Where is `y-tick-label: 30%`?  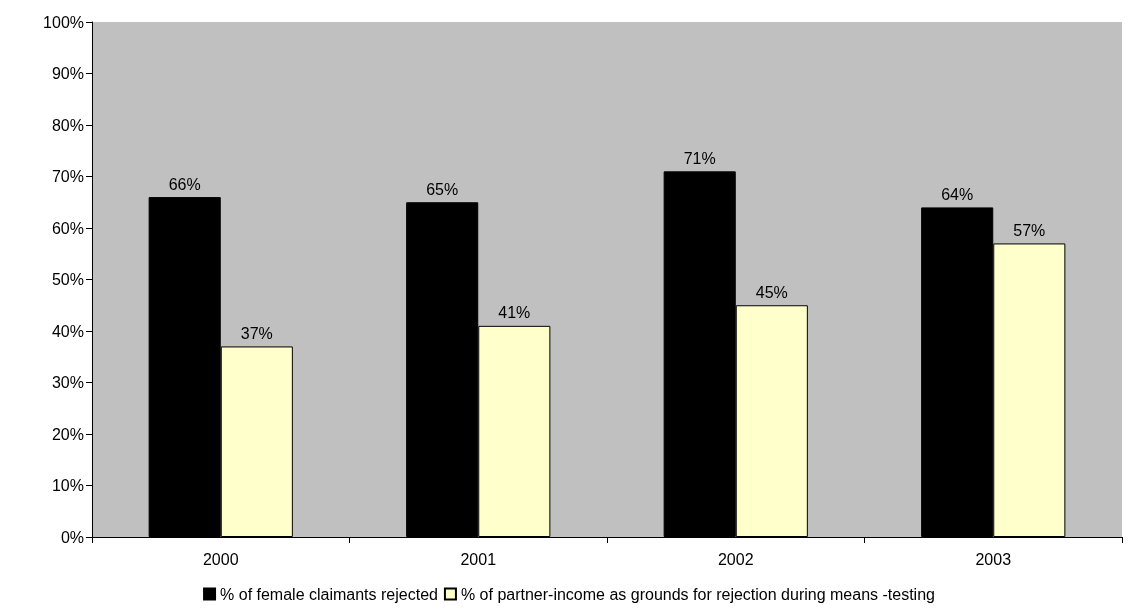
y-tick-label: 30% is located at coordinates (67, 382).